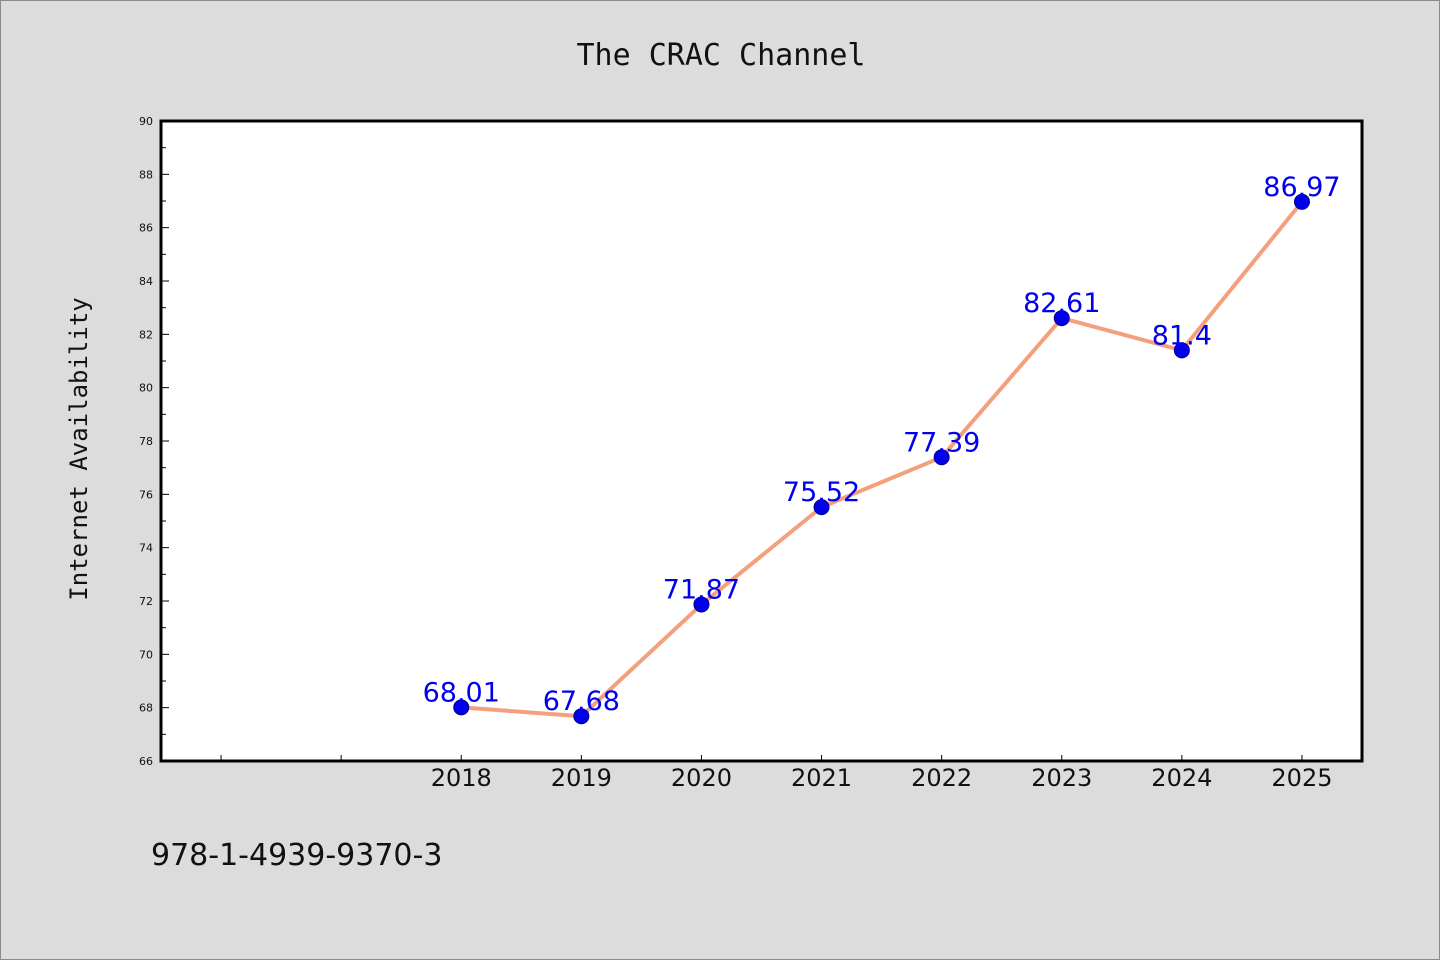 Image resolution: width=1440 pixels, height=960 pixels. Describe the element at coordinates (701, 589) in the screenshot. I see `data-label: 71.87` at that location.